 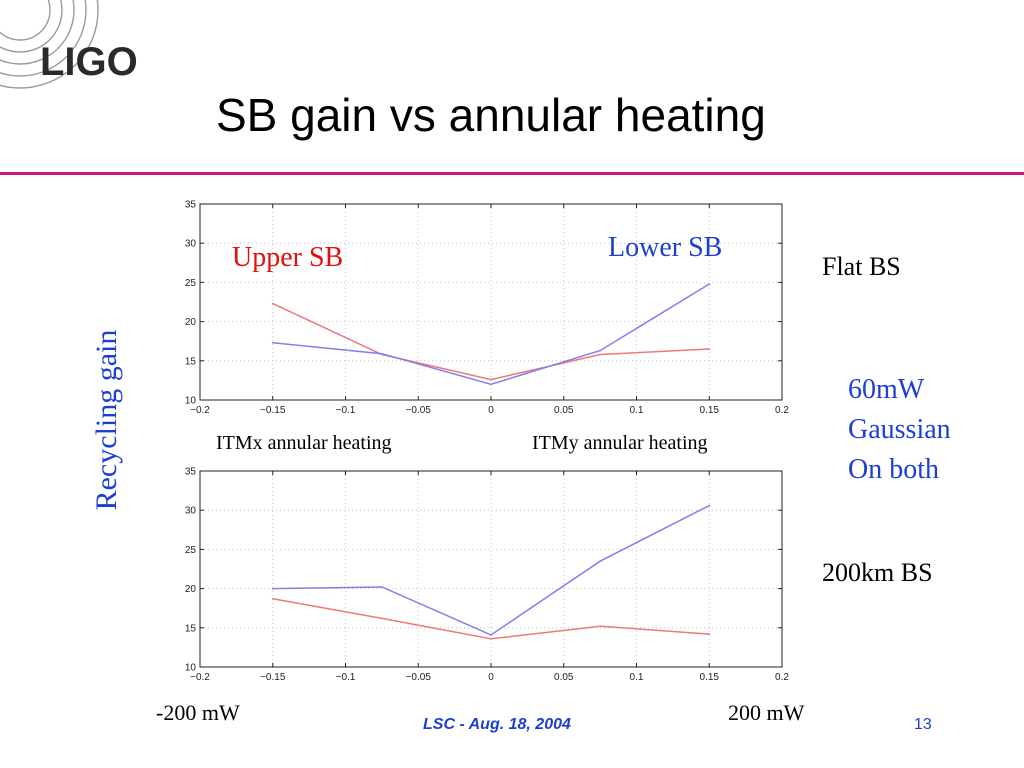 I want to click on itmx-heating-label: ITMx annular heating, so click(x=304, y=443).